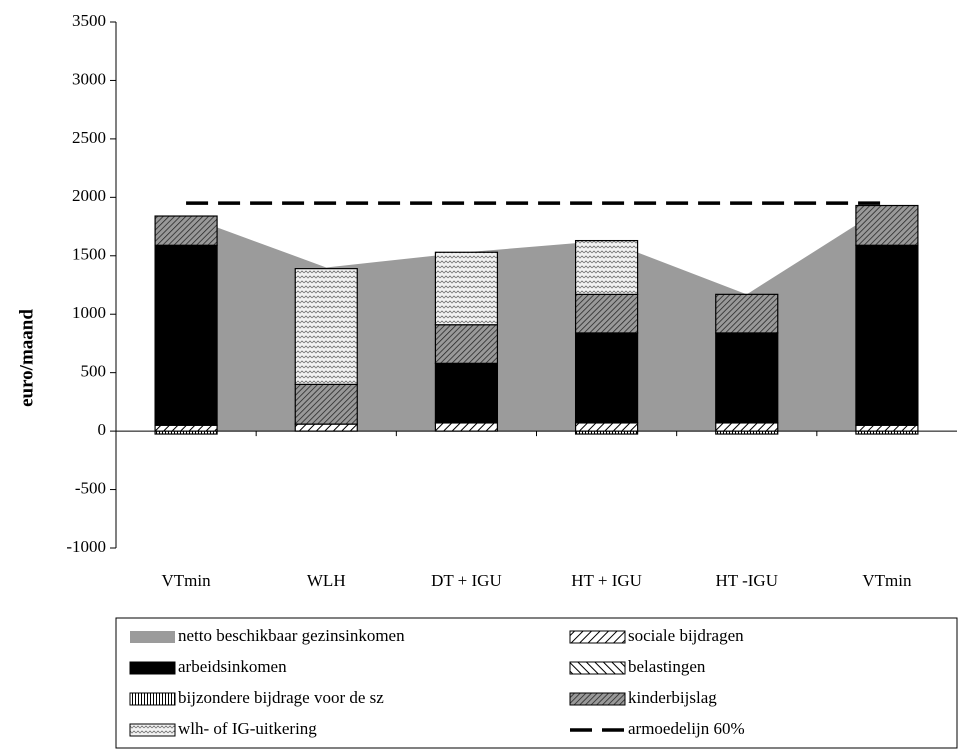 This screenshot has height=754, width=958. I want to click on legend-label: belastingen, so click(667, 666).